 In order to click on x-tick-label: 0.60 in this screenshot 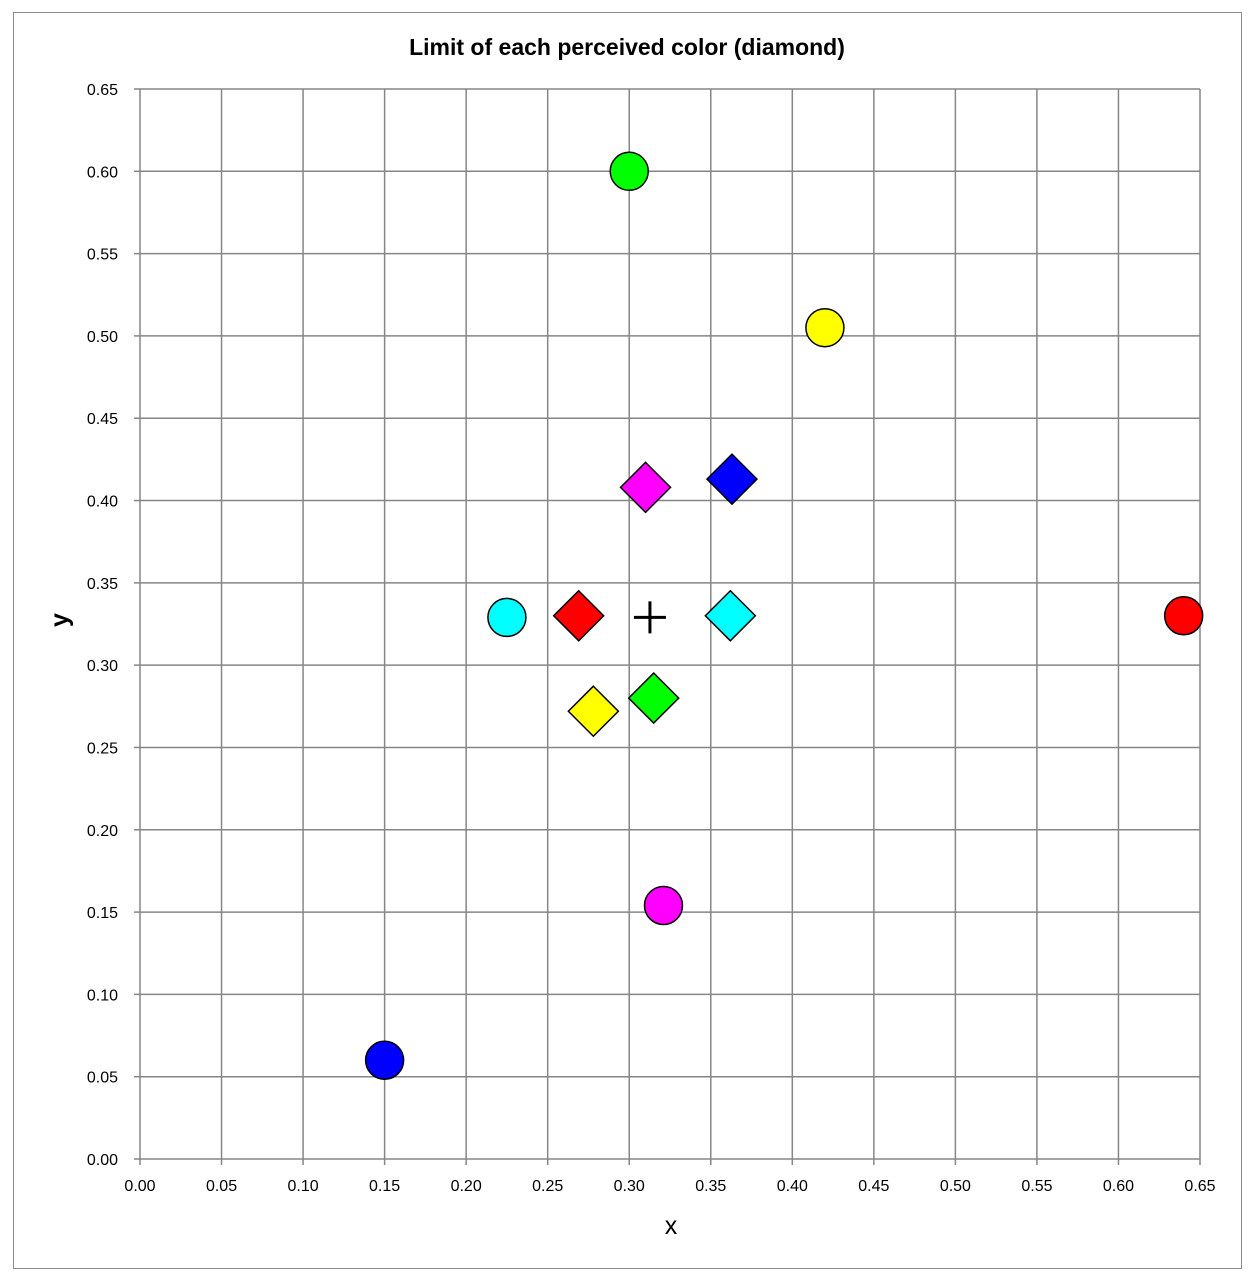, I will do `click(1118, 1186)`.